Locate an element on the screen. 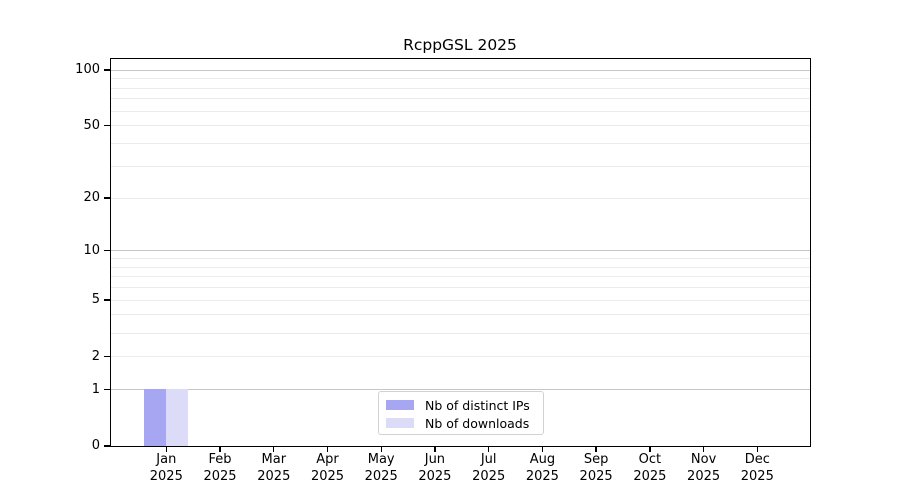 This screenshot has width=900, height=500. x-tick-label-dec: Dec 2025 is located at coordinates (757, 468).